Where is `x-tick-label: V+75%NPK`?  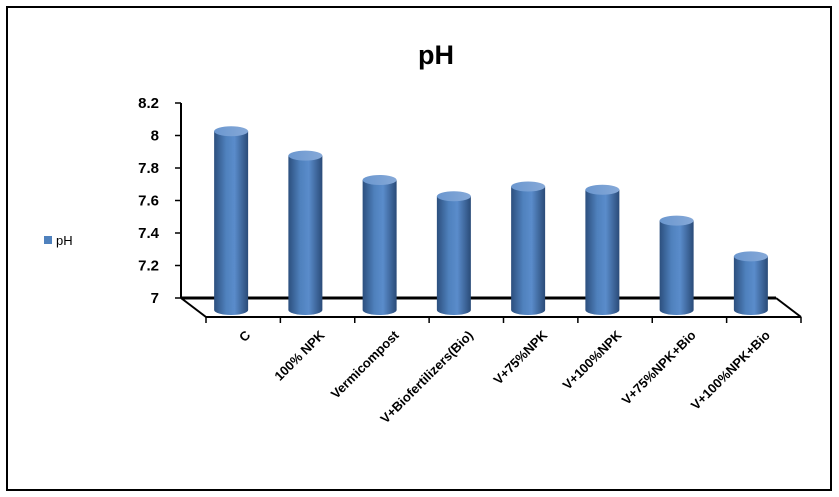 x-tick-label: V+75%NPK is located at coordinates (520, 357).